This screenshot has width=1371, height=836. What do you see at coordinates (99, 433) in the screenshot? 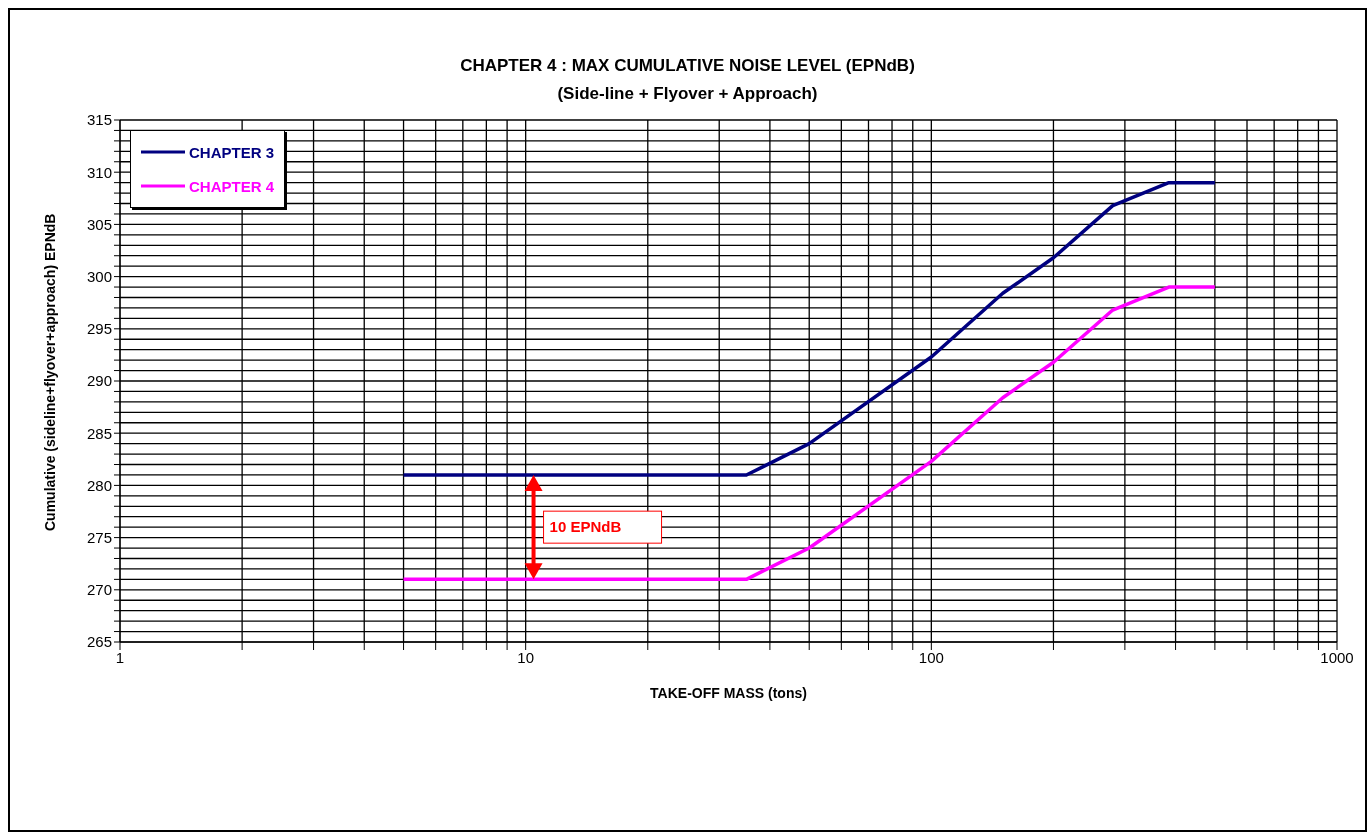
I see `y-tick-label: 285` at bounding box center [99, 433].